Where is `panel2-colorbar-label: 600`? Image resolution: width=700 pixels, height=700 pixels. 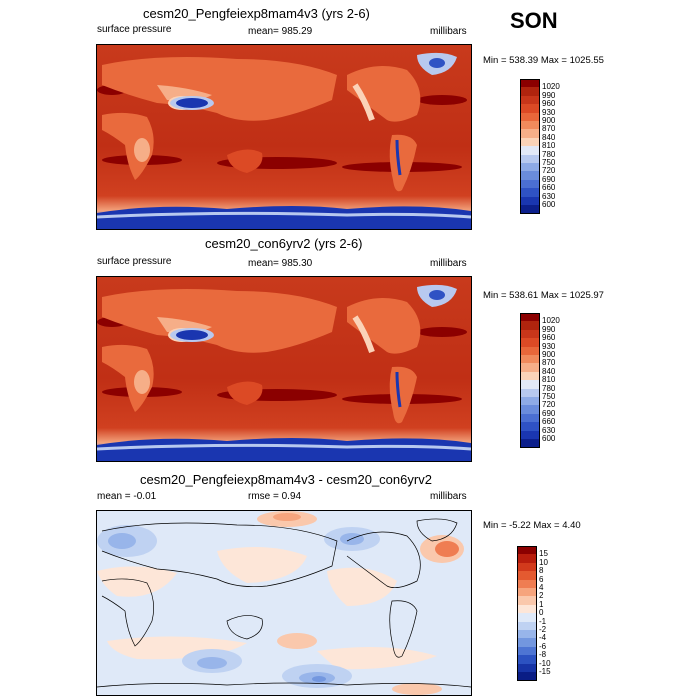
panel2-colorbar-label: 600 is located at coordinates (549, 438).